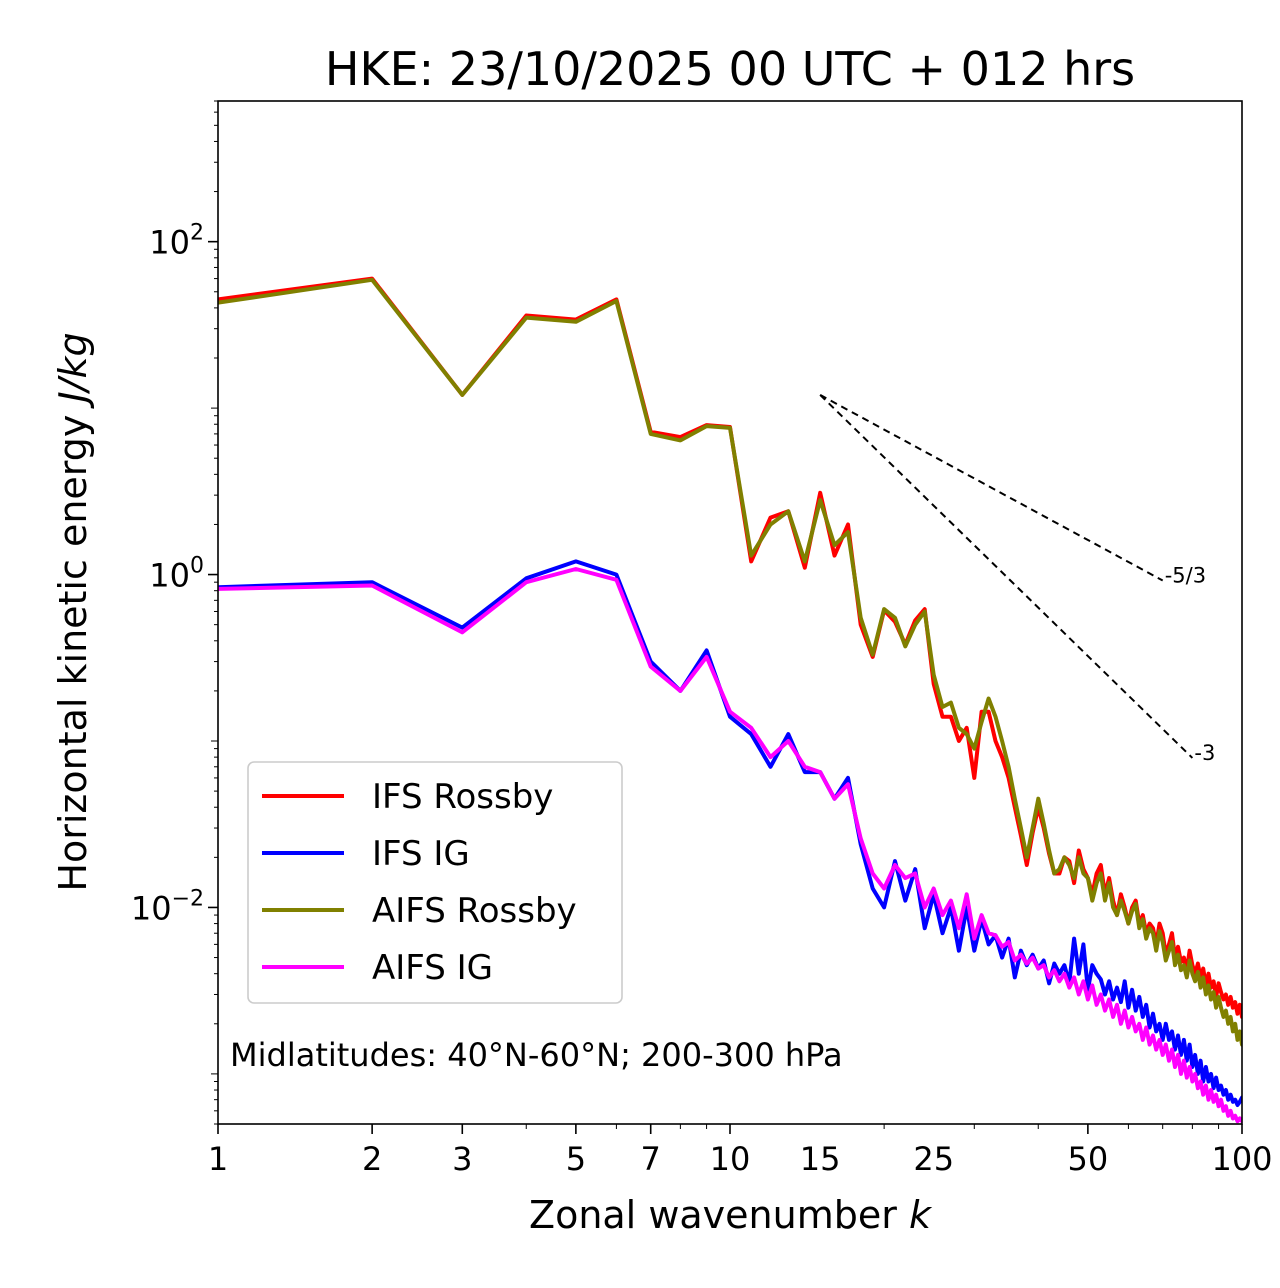 The height and width of the screenshot is (1288, 1280). Describe the element at coordinates (576, 1159) in the screenshot. I see `x-tick-label: 5` at that location.